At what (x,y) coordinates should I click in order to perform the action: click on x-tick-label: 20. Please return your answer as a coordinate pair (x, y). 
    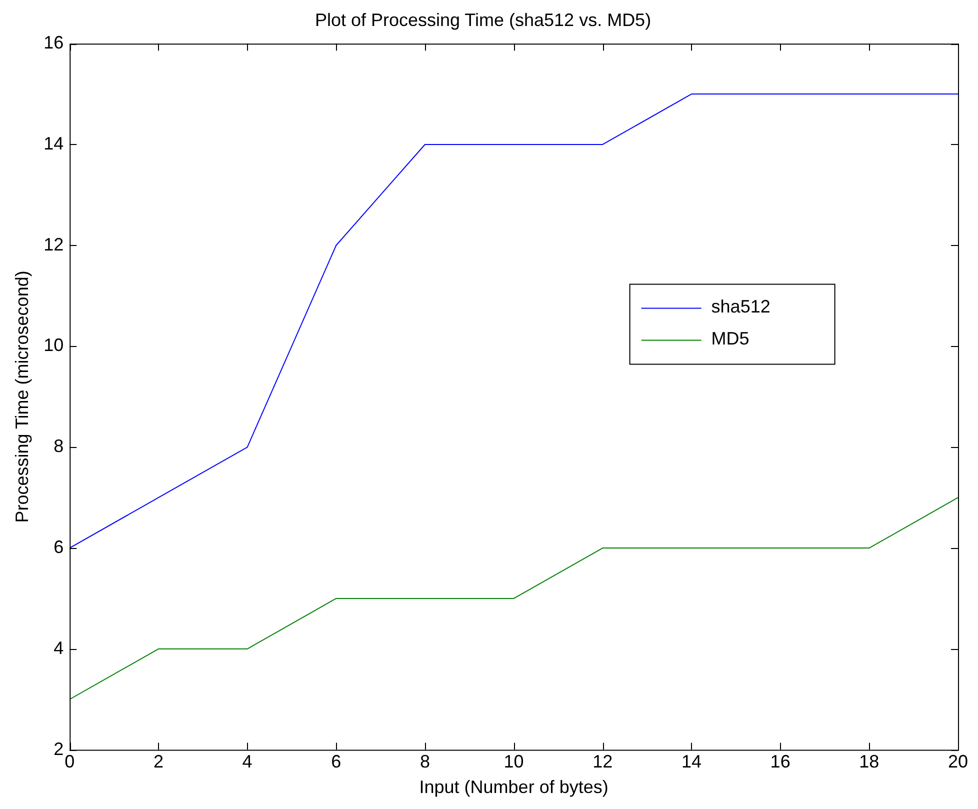
    Looking at the image, I should click on (958, 762).